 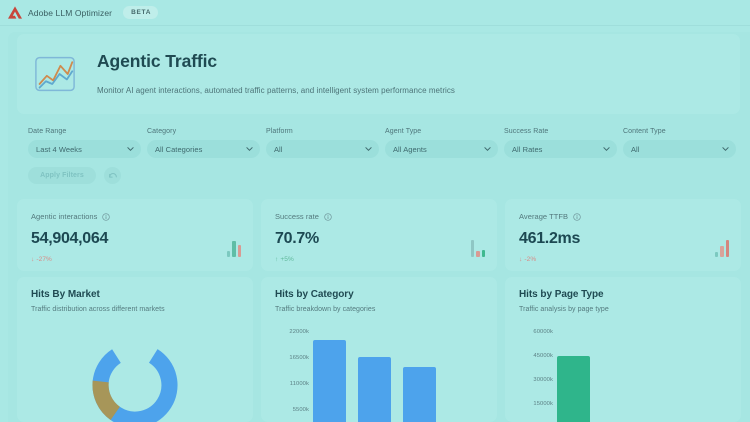 What do you see at coordinates (410, 149) in the screenshot?
I see `filter-value: All Agents` at bounding box center [410, 149].